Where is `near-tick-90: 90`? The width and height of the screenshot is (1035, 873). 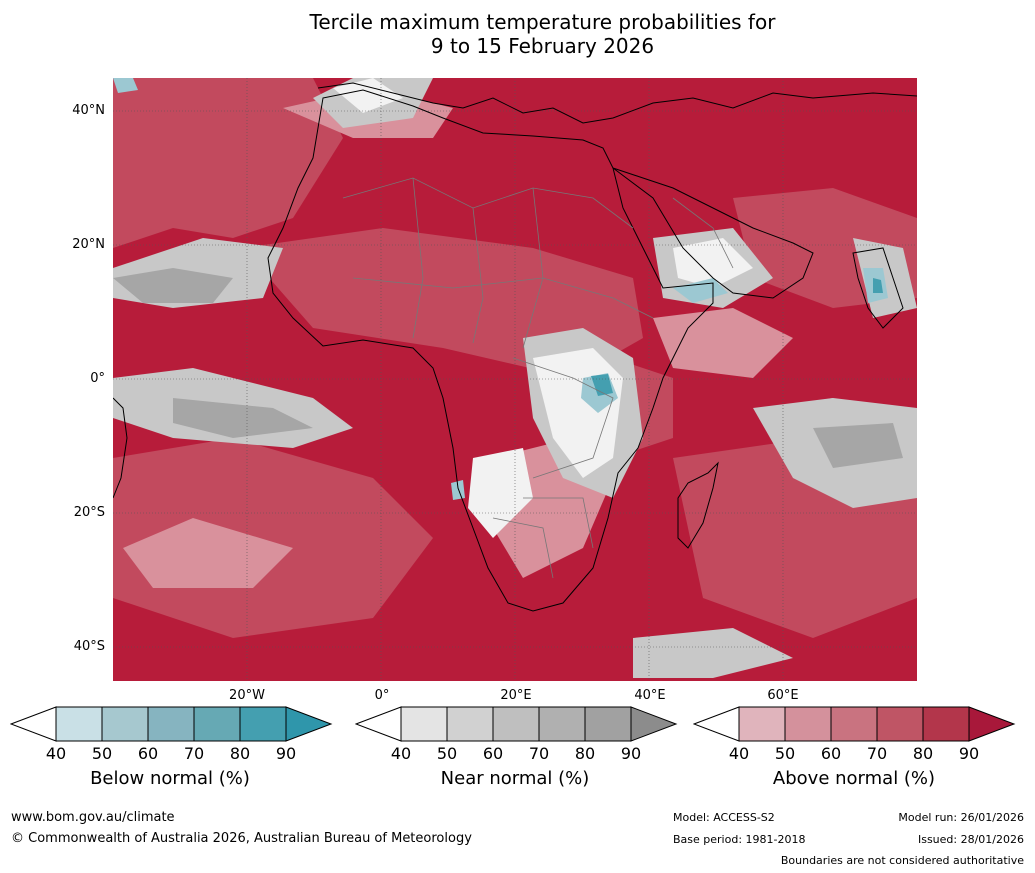 near-tick-90: 90 is located at coordinates (631, 753).